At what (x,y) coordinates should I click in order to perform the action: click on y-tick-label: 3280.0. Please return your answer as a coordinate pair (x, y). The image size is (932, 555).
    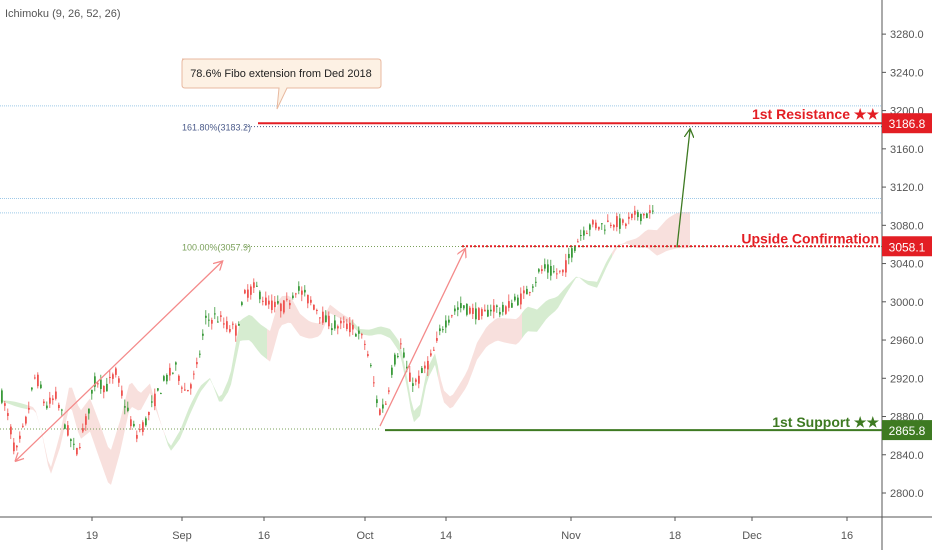
    Looking at the image, I should click on (907, 35).